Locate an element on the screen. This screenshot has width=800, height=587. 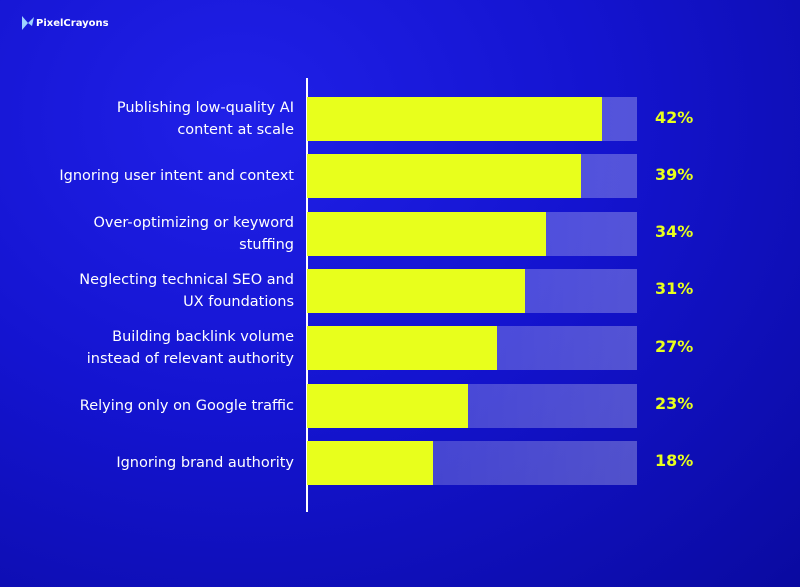
category-label: Over-optimizing or keyword stuffing is located at coordinates (193, 233).